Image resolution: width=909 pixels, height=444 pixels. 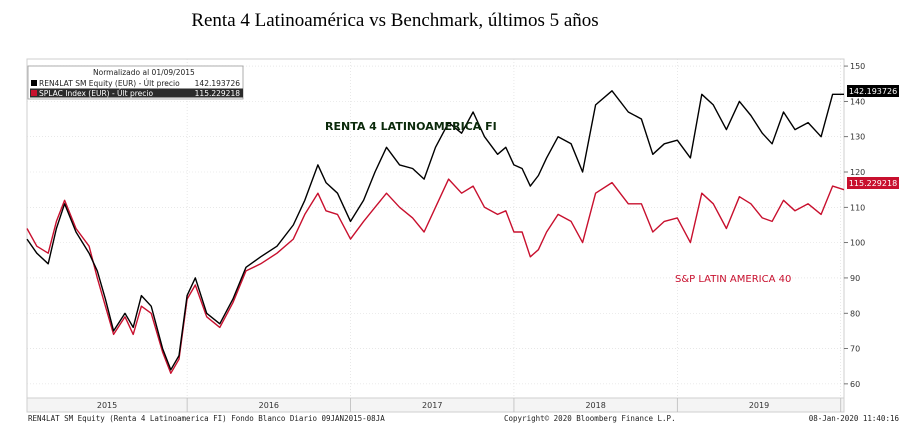 What do you see at coordinates (144, 72) in the screenshot?
I see `legend-header: Normalizado al 01/09/2015` at bounding box center [144, 72].